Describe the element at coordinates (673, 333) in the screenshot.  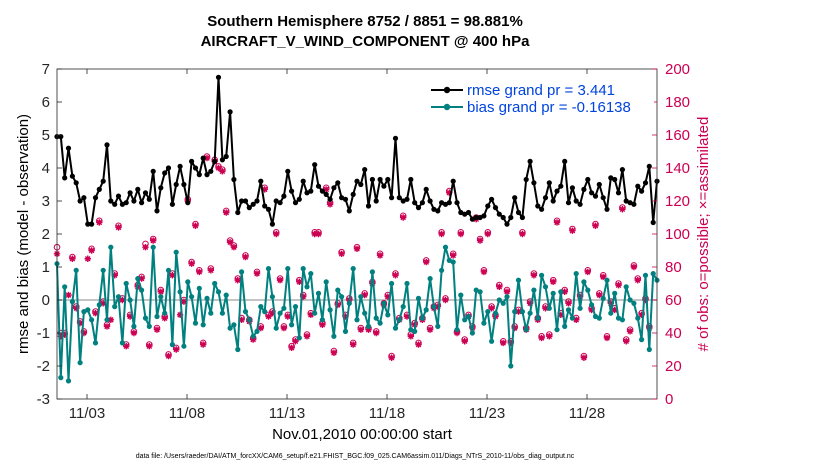
I see `y-right-tick-label: 40` at that location.